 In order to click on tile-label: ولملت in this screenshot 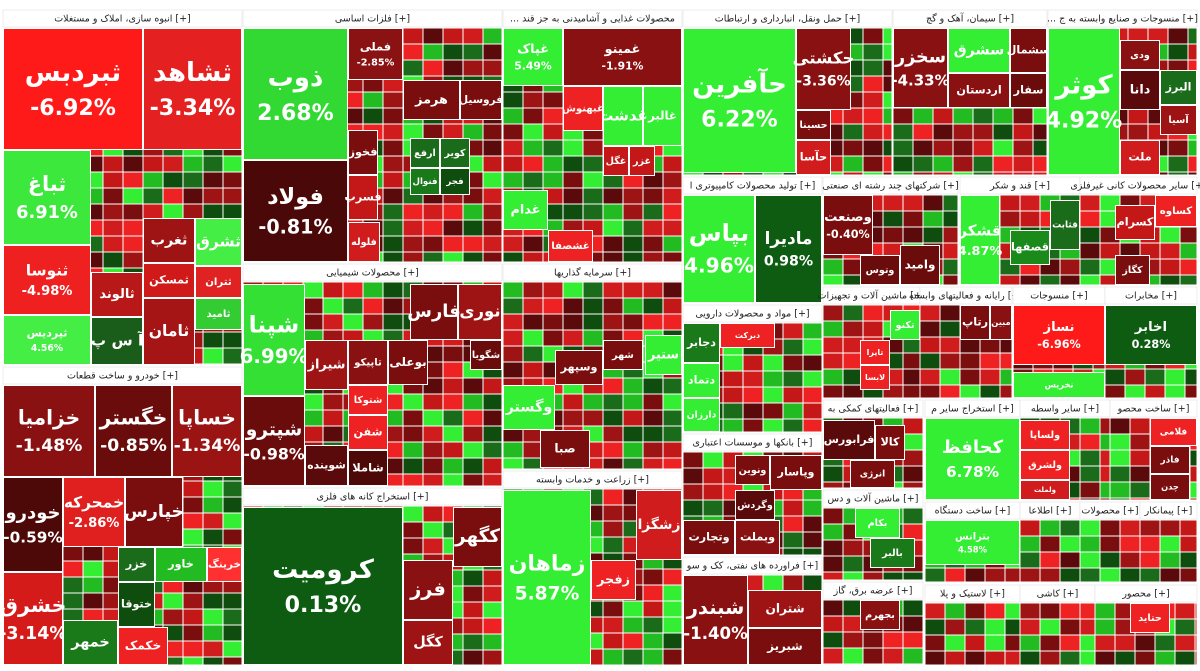, I will do `click(1045, 490)`.